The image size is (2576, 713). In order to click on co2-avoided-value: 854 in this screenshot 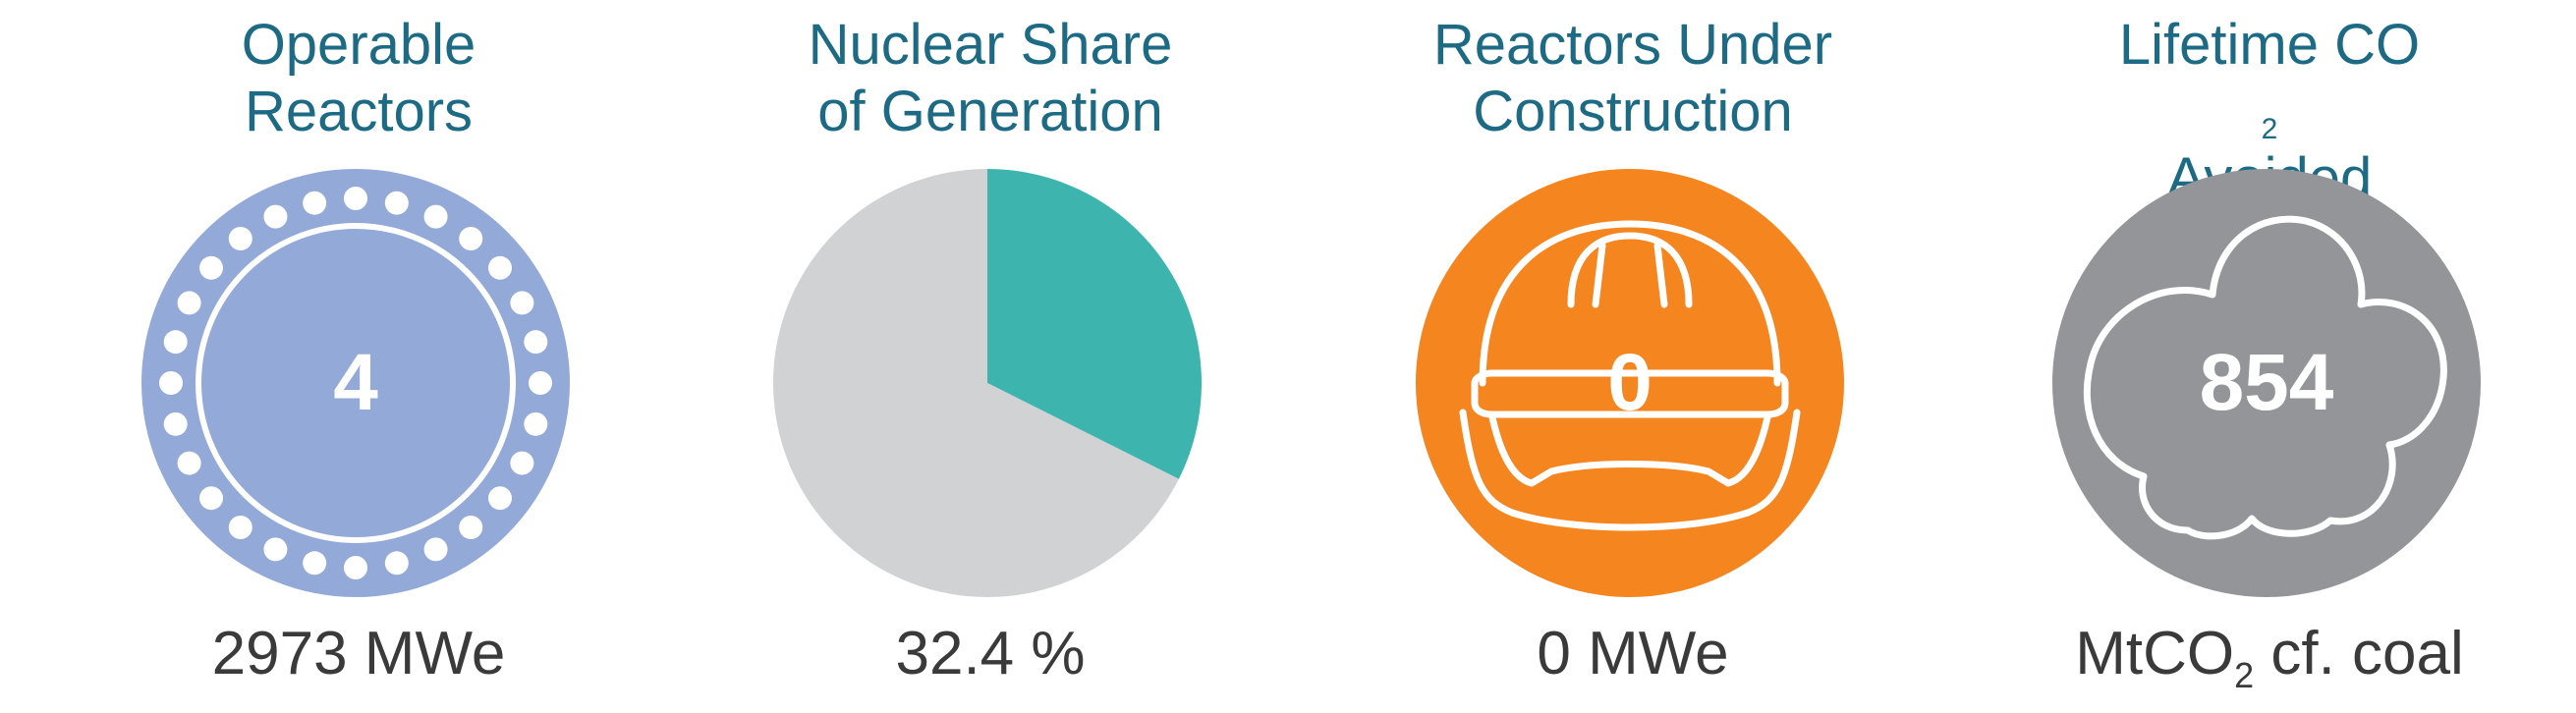, I will do `click(2266, 382)`.